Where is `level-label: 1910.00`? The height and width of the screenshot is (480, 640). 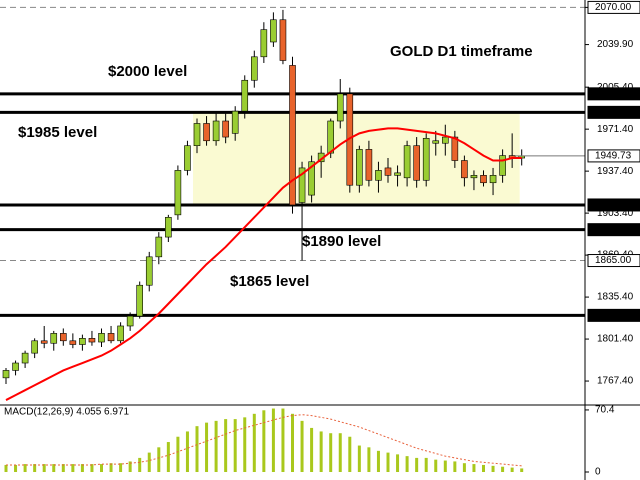
level-label: 1910.00 is located at coordinates (613, 205).